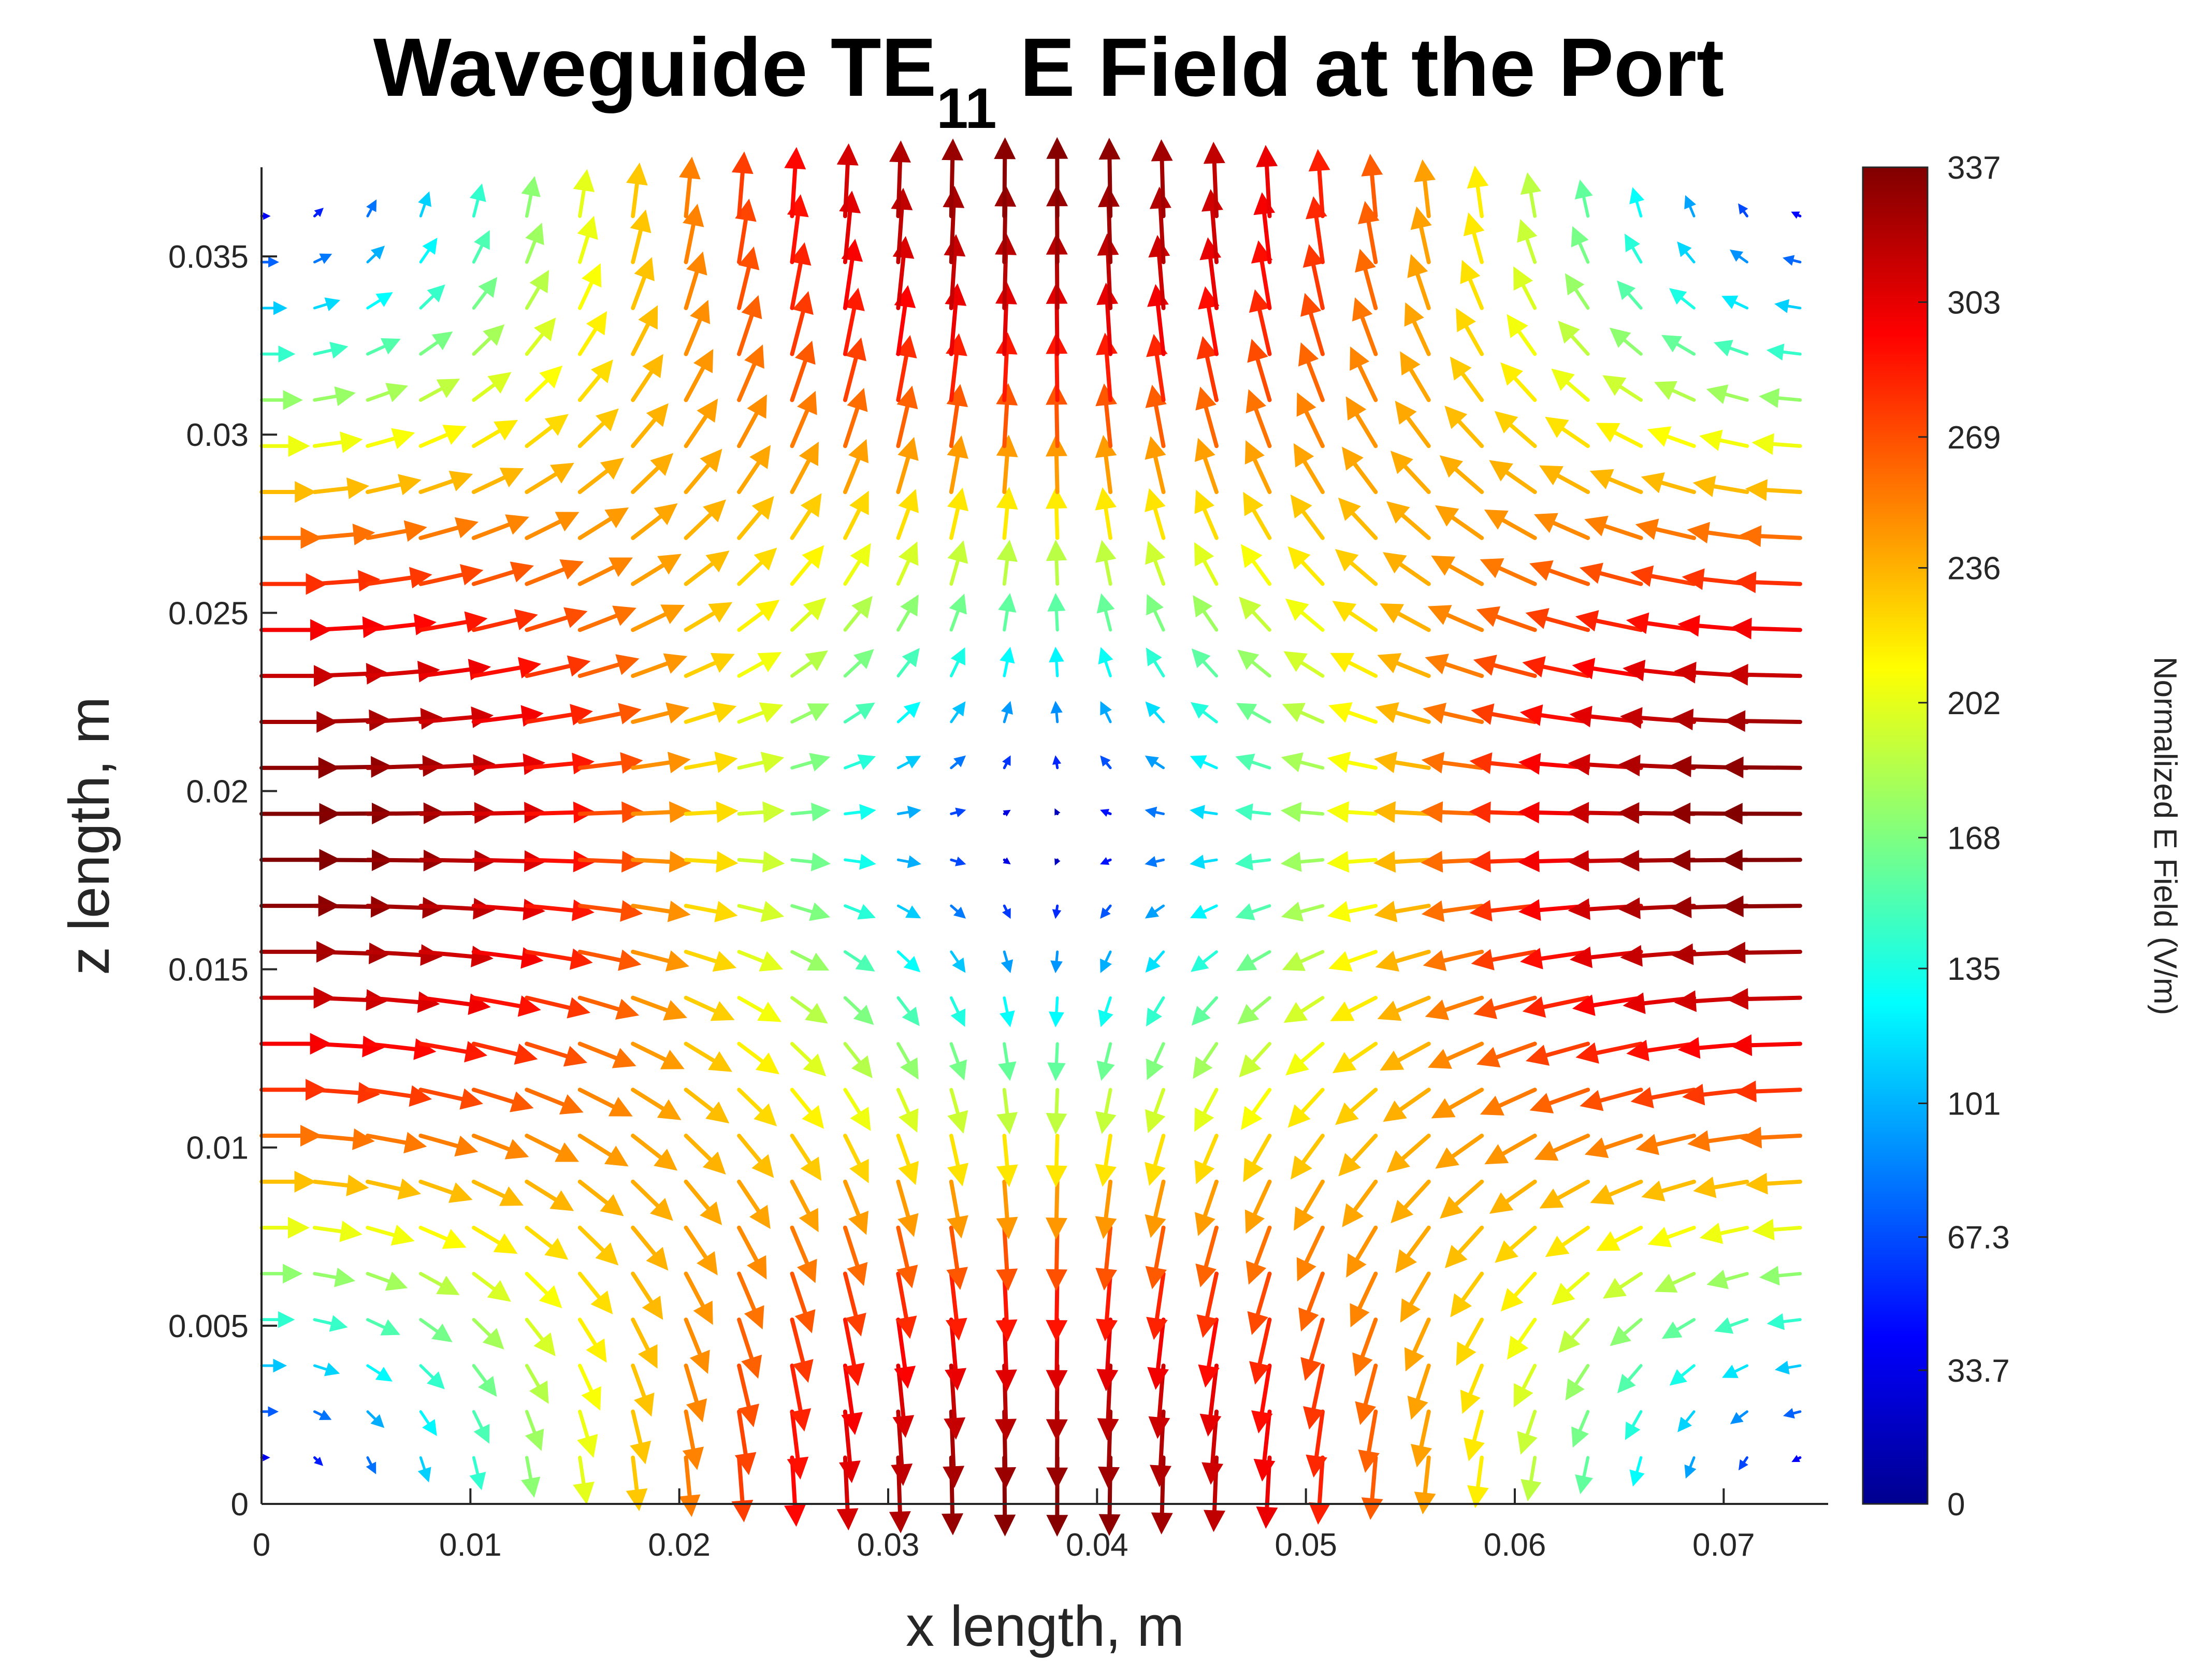 This screenshot has height=1680, width=2201. Describe the element at coordinates (1956, 1505) in the screenshot. I see `colorbar-tick-label: 0` at that location.